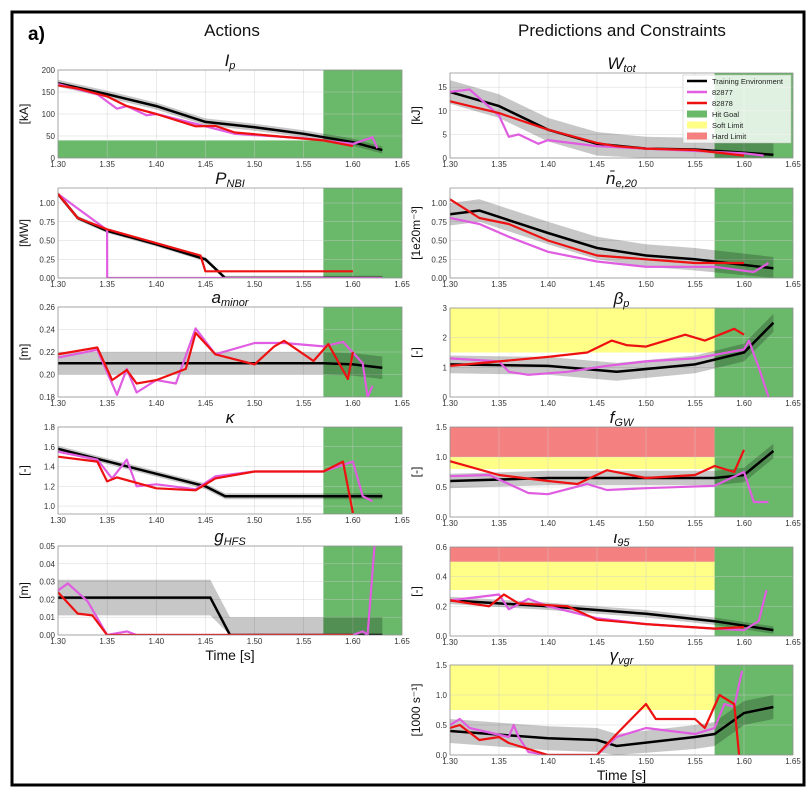 This screenshot has height=795, width=812. What do you see at coordinates (47, 546) in the screenshot?
I see `y-tick-label: 0.05` at bounding box center [47, 546].